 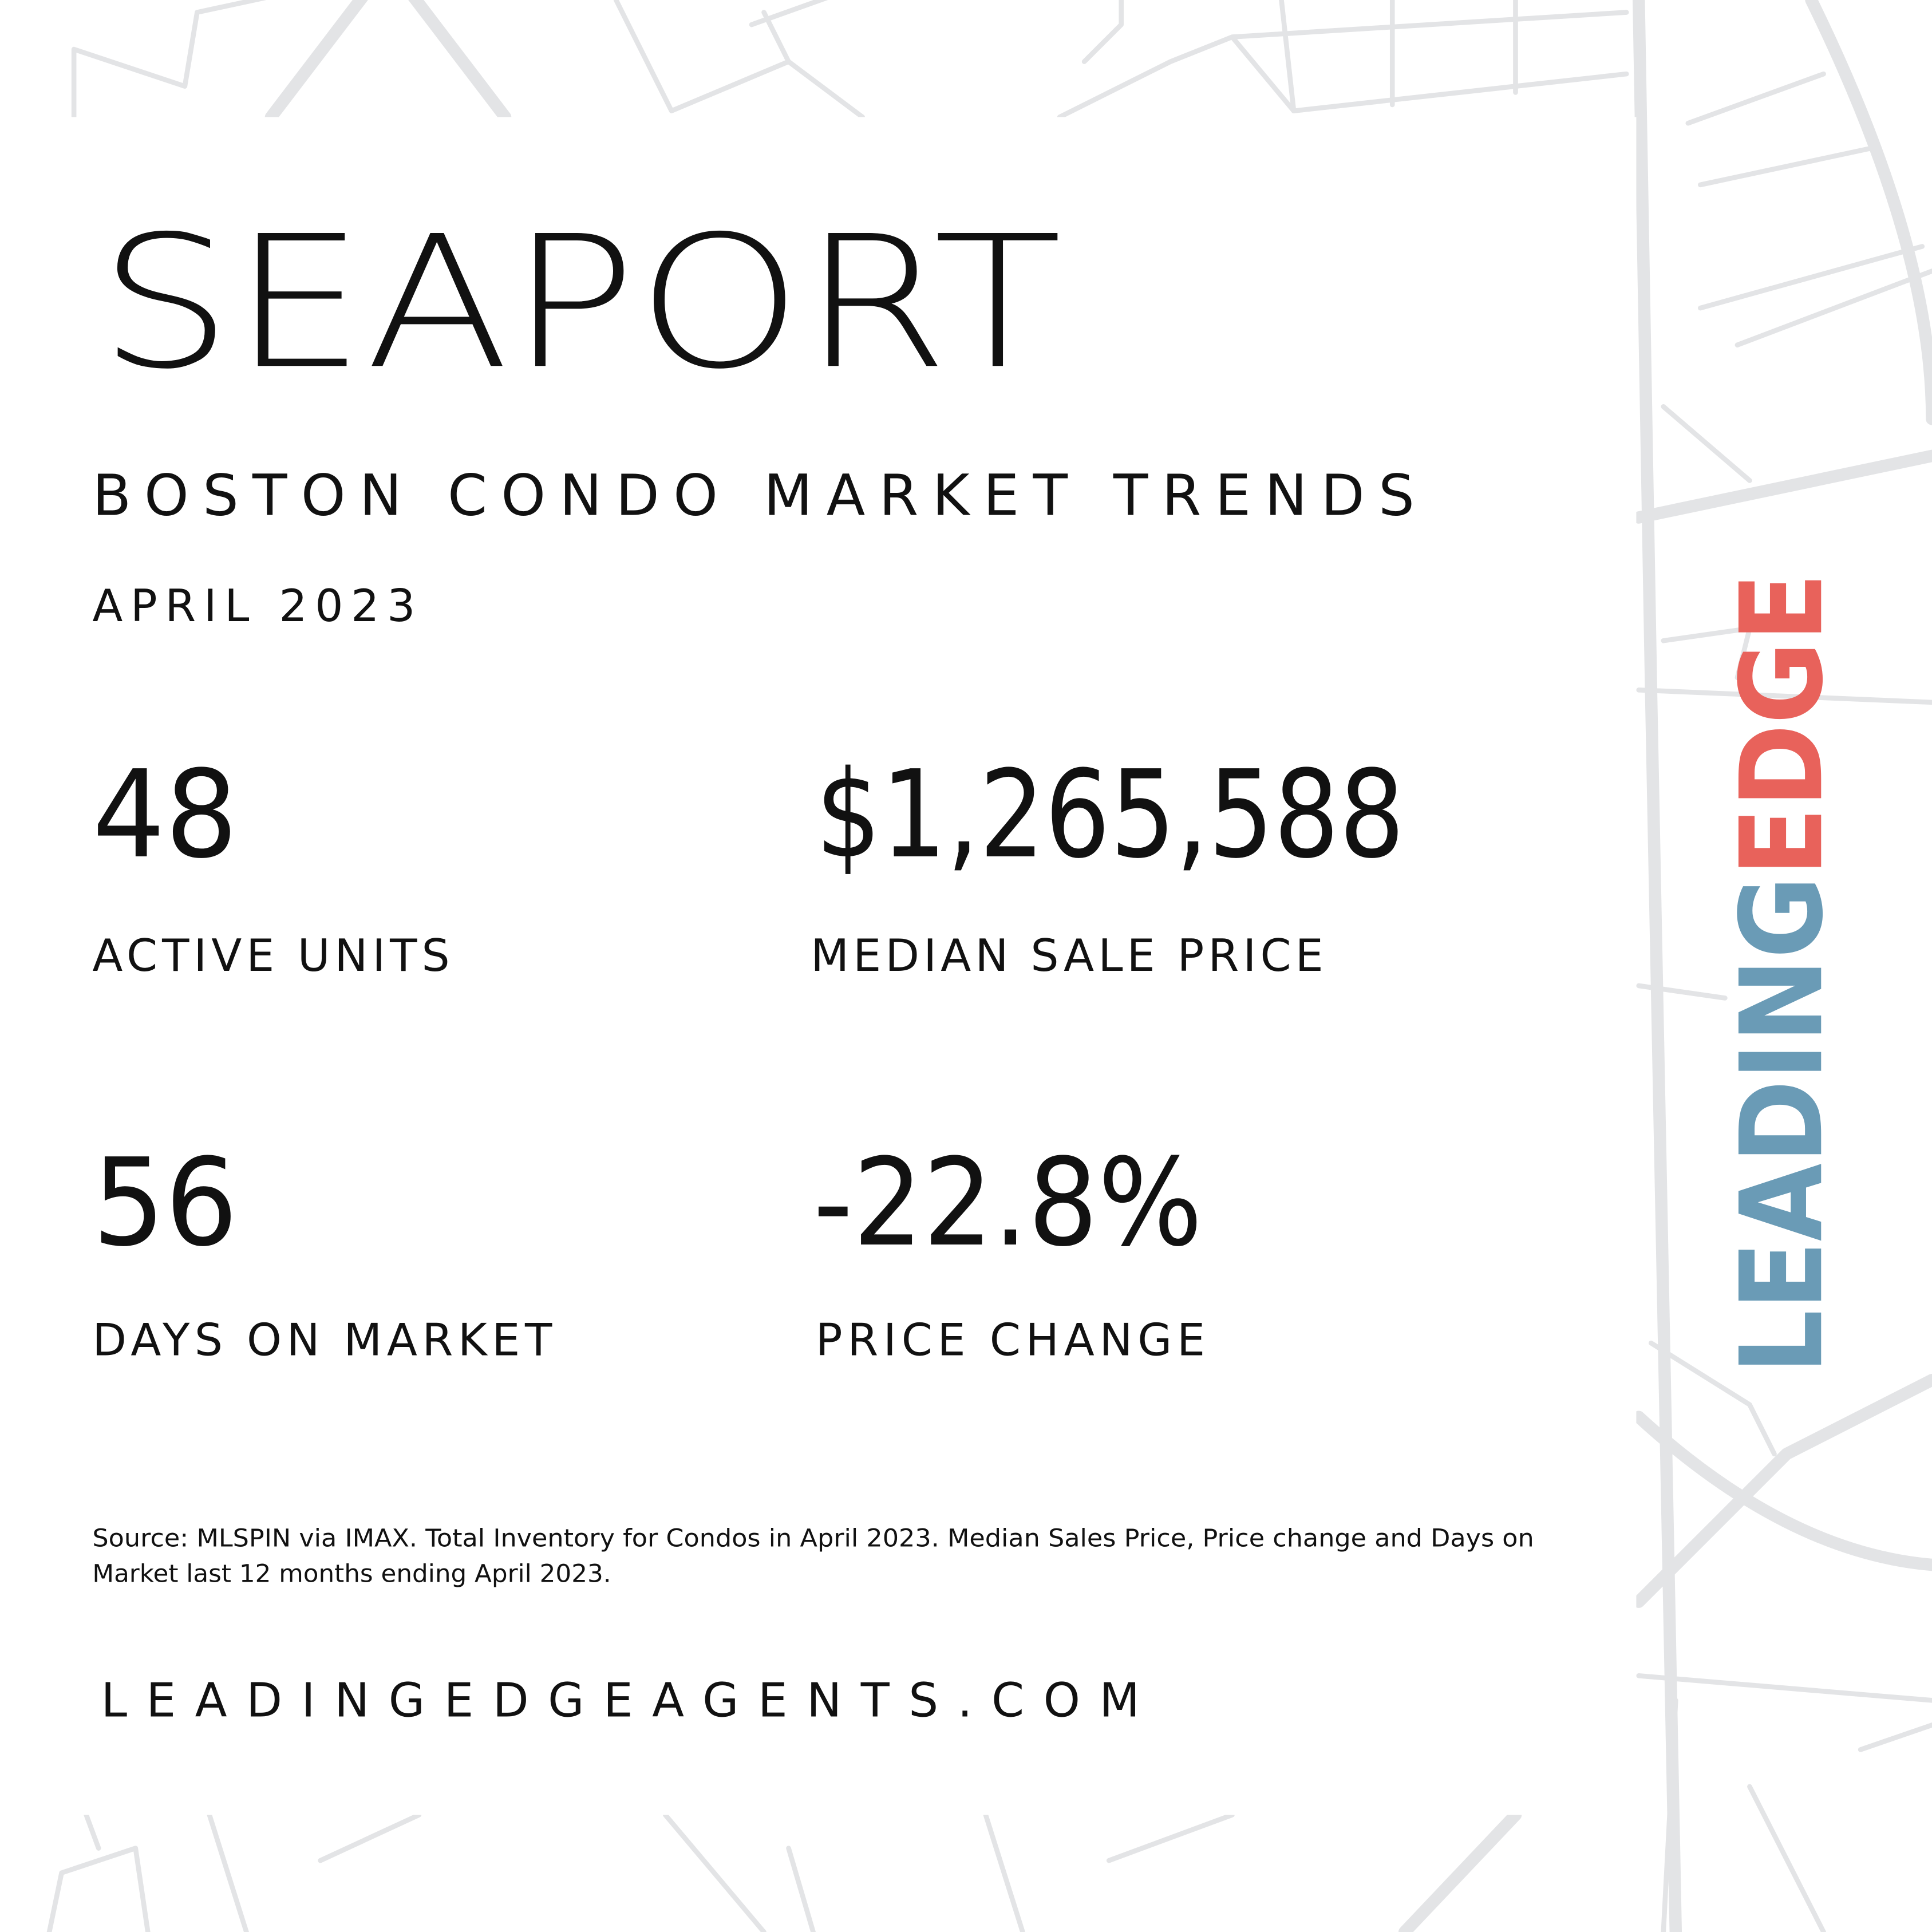 What do you see at coordinates (270, 956) in the screenshot?
I see `stat-label: ACTIVE UNITS` at bounding box center [270, 956].